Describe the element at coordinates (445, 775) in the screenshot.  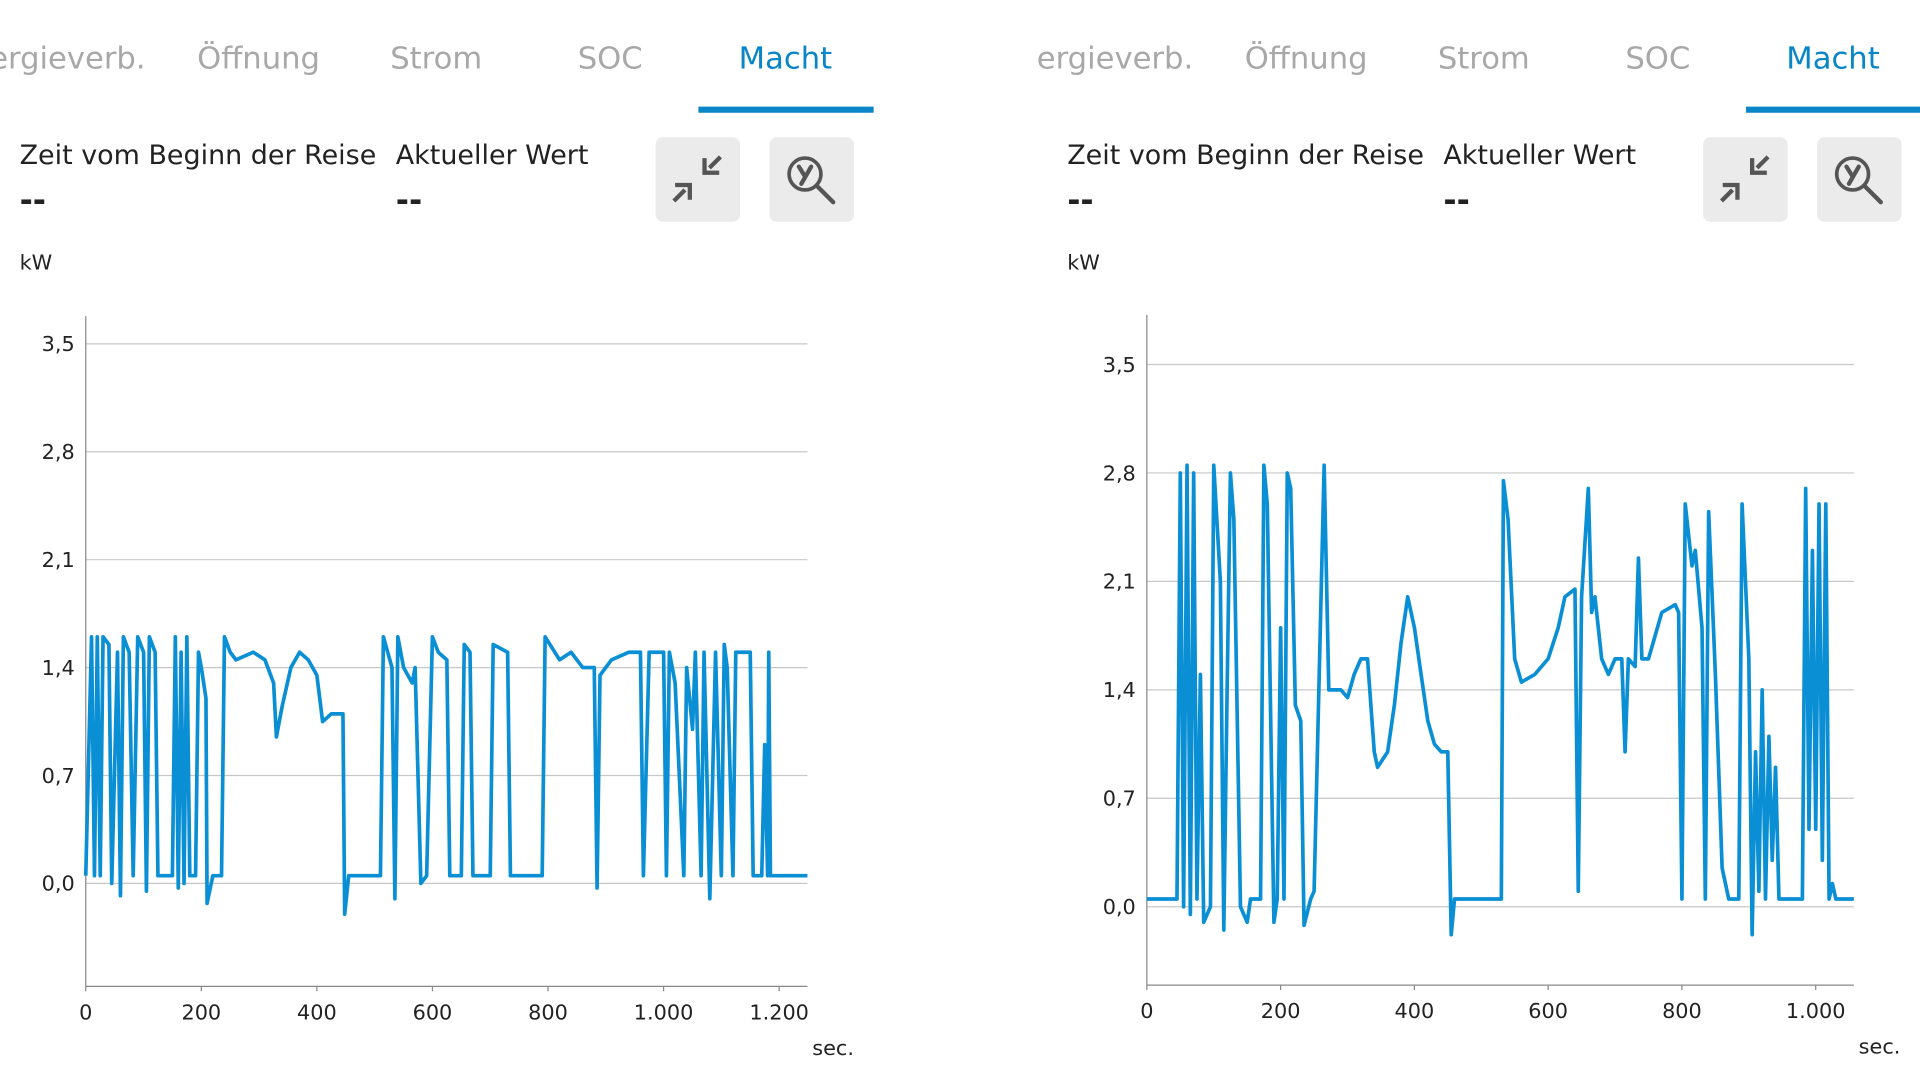
I see `power-line` at that location.